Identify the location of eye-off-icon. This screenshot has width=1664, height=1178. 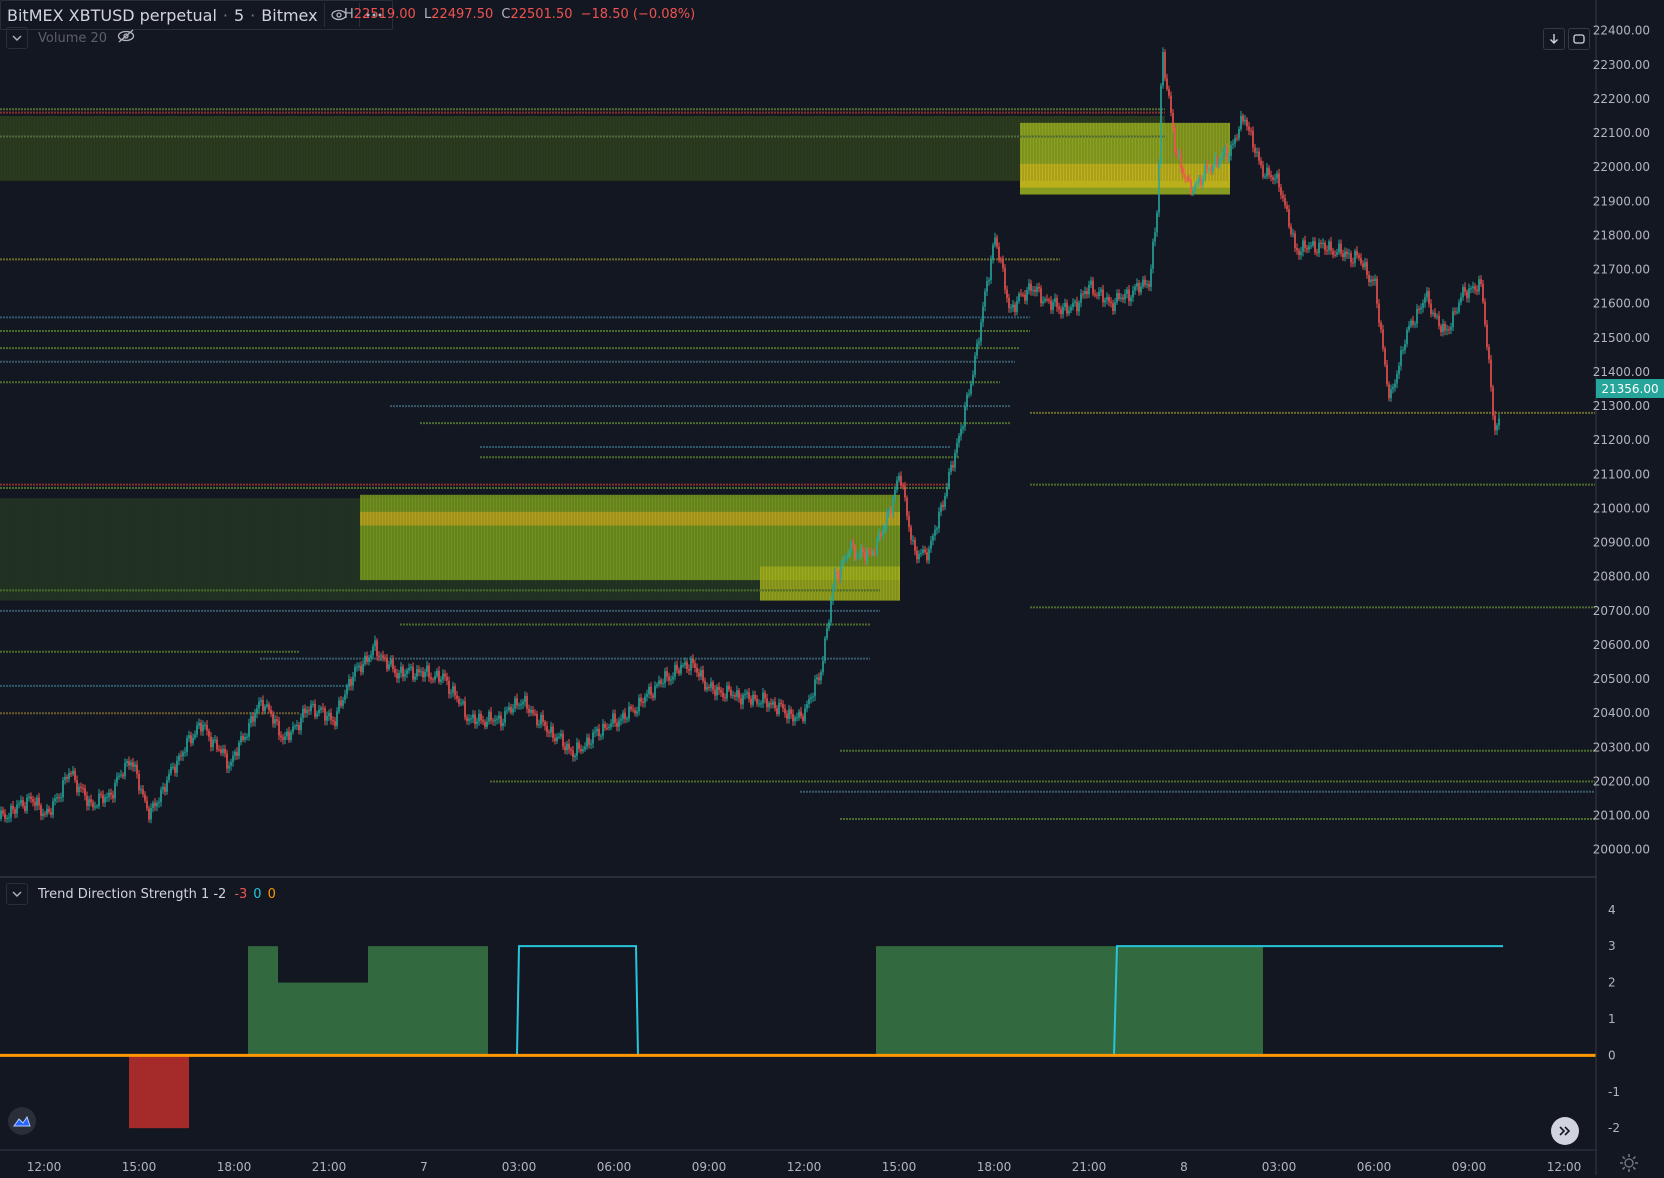
(126, 38).